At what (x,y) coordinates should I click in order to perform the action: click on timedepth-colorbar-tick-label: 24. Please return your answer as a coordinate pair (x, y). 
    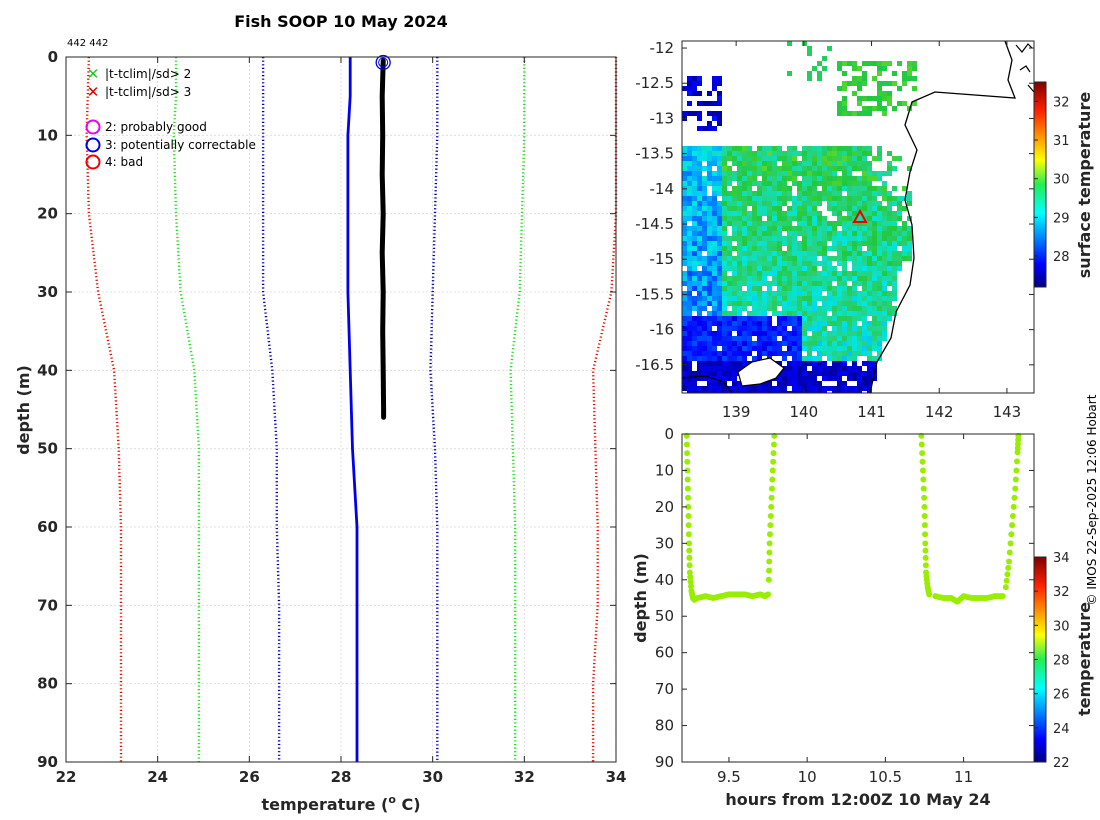
    Looking at the image, I should click on (1061, 729).